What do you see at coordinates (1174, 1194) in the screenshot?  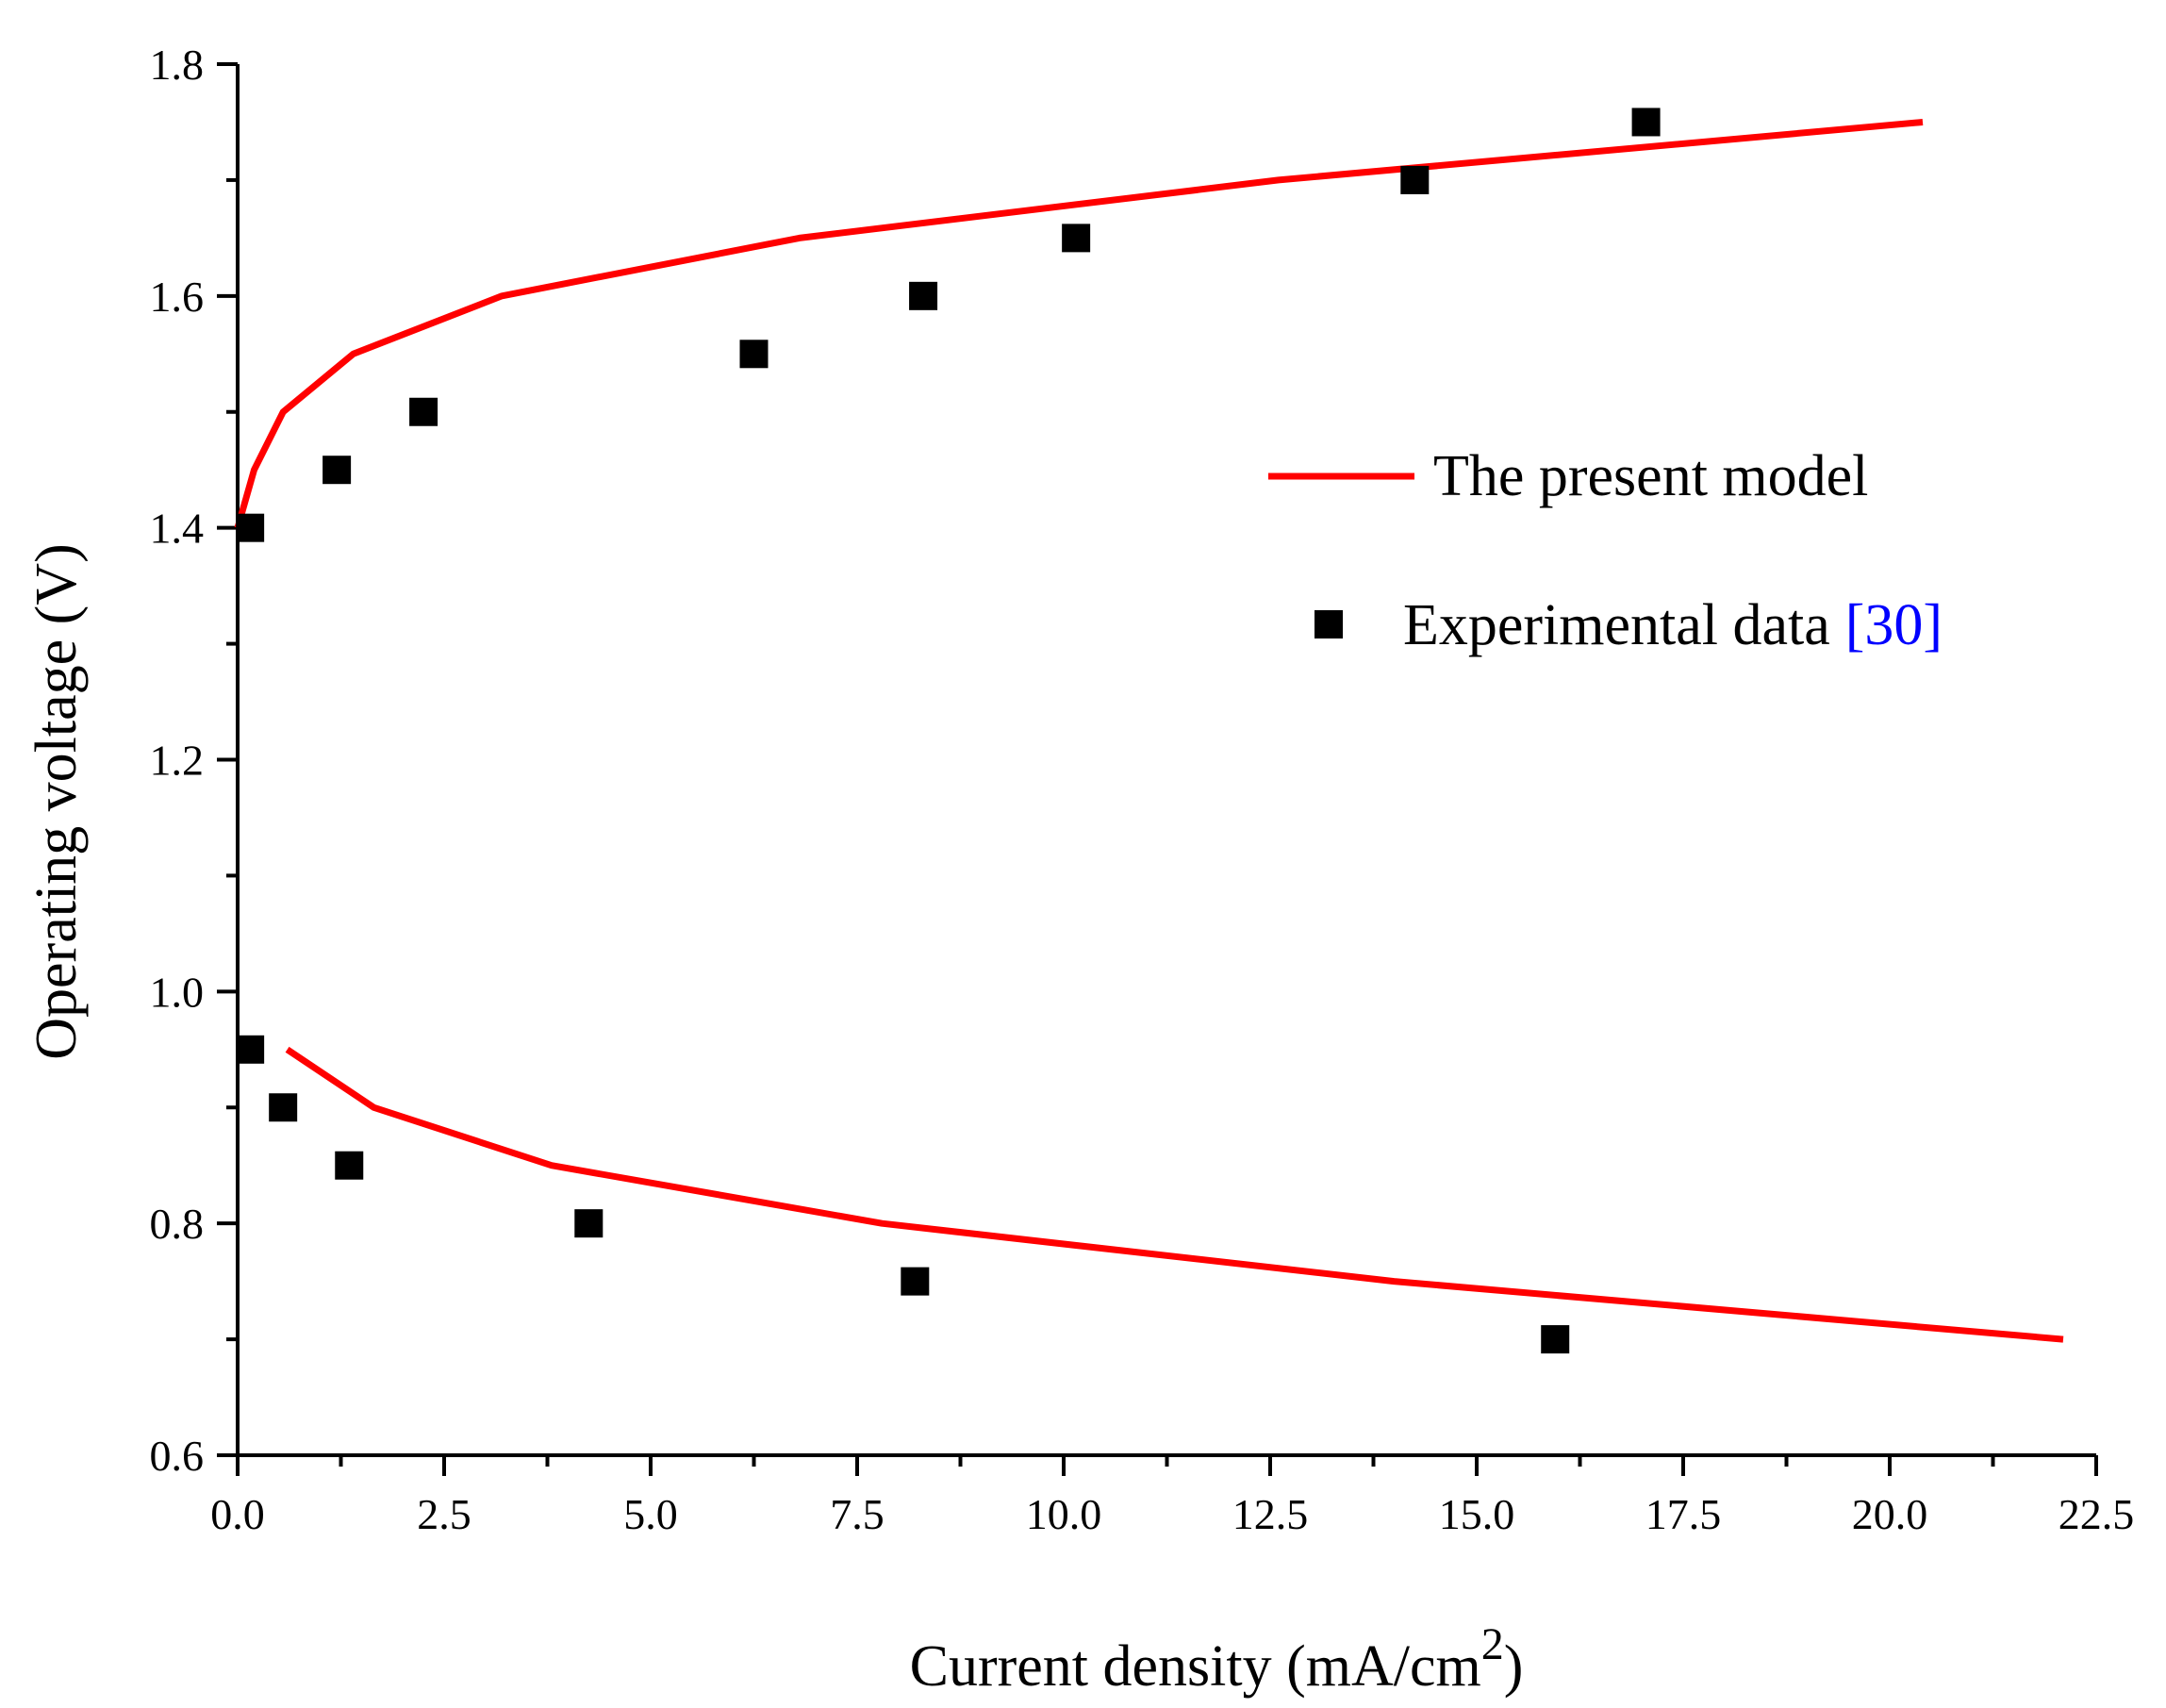 I see `model-line-lower` at bounding box center [1174, 1194].